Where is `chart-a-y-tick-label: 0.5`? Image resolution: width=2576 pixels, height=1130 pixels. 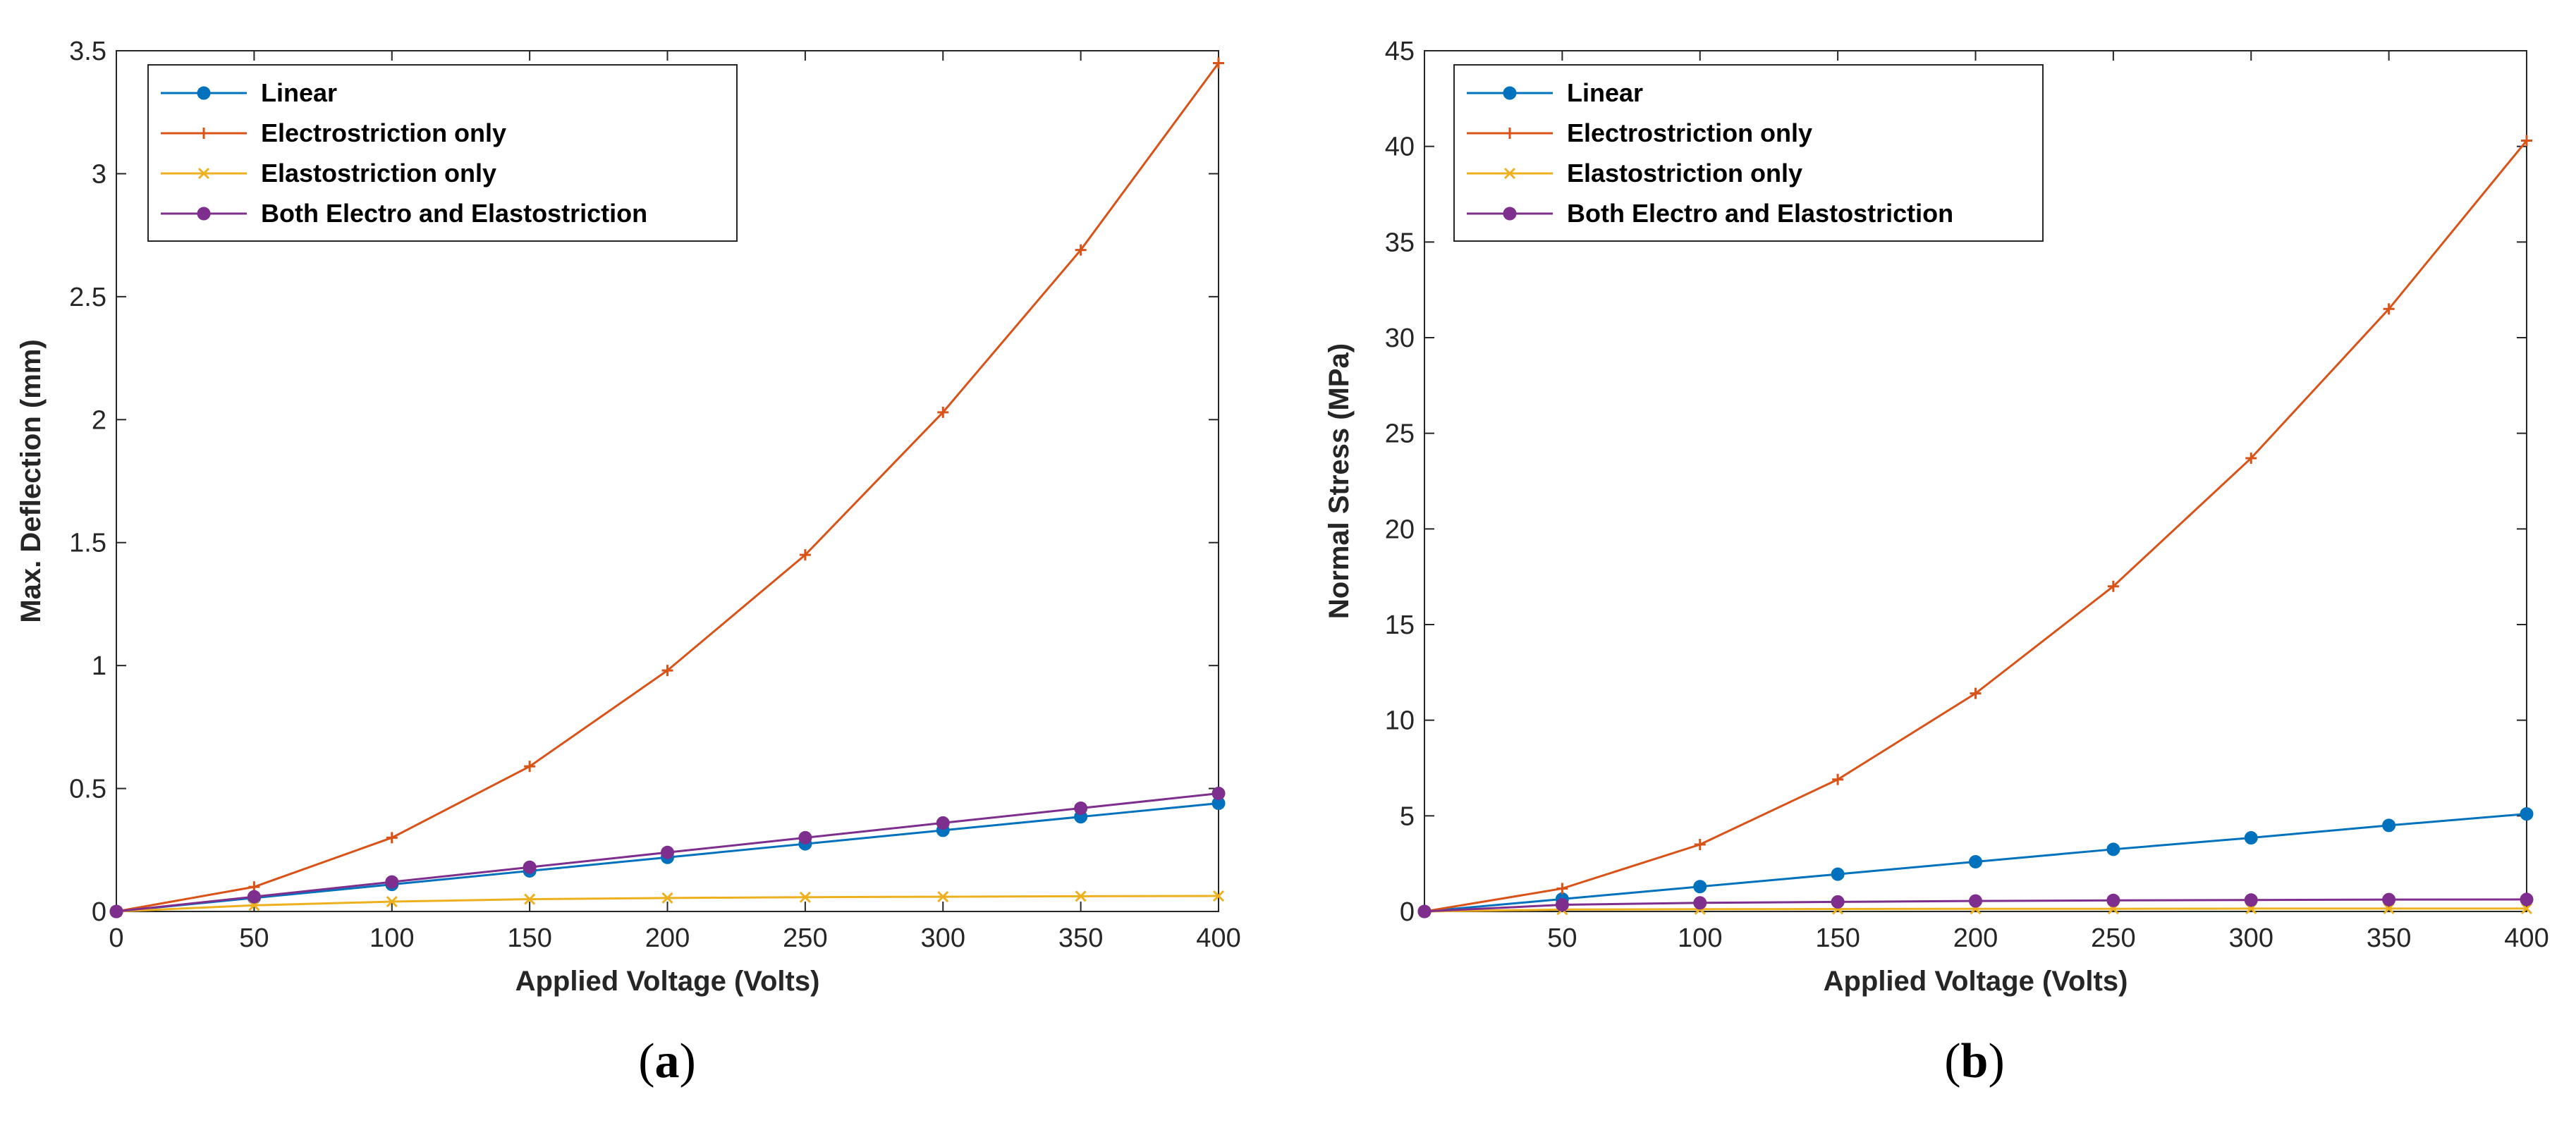 chart-a-y-tick-label: 0.5 is located at coordinates (88, 789).